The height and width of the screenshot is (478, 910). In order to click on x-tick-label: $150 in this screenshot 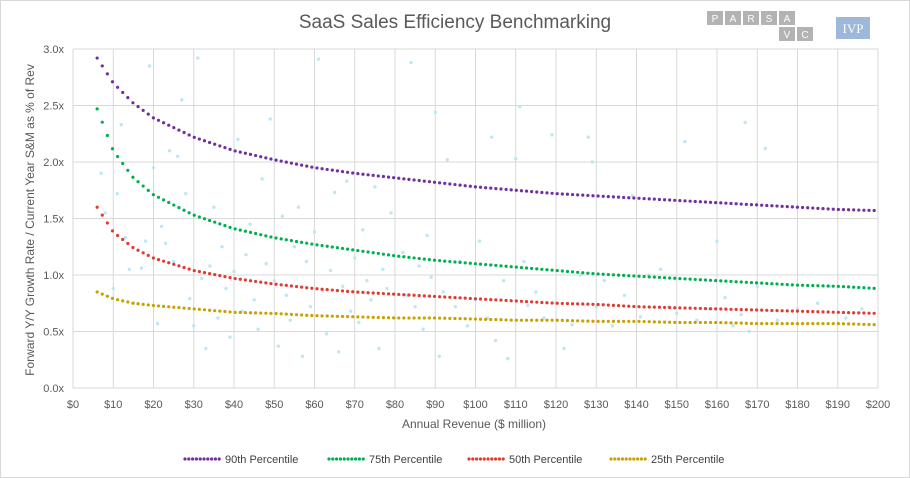, I will do `click(677, 405)`.